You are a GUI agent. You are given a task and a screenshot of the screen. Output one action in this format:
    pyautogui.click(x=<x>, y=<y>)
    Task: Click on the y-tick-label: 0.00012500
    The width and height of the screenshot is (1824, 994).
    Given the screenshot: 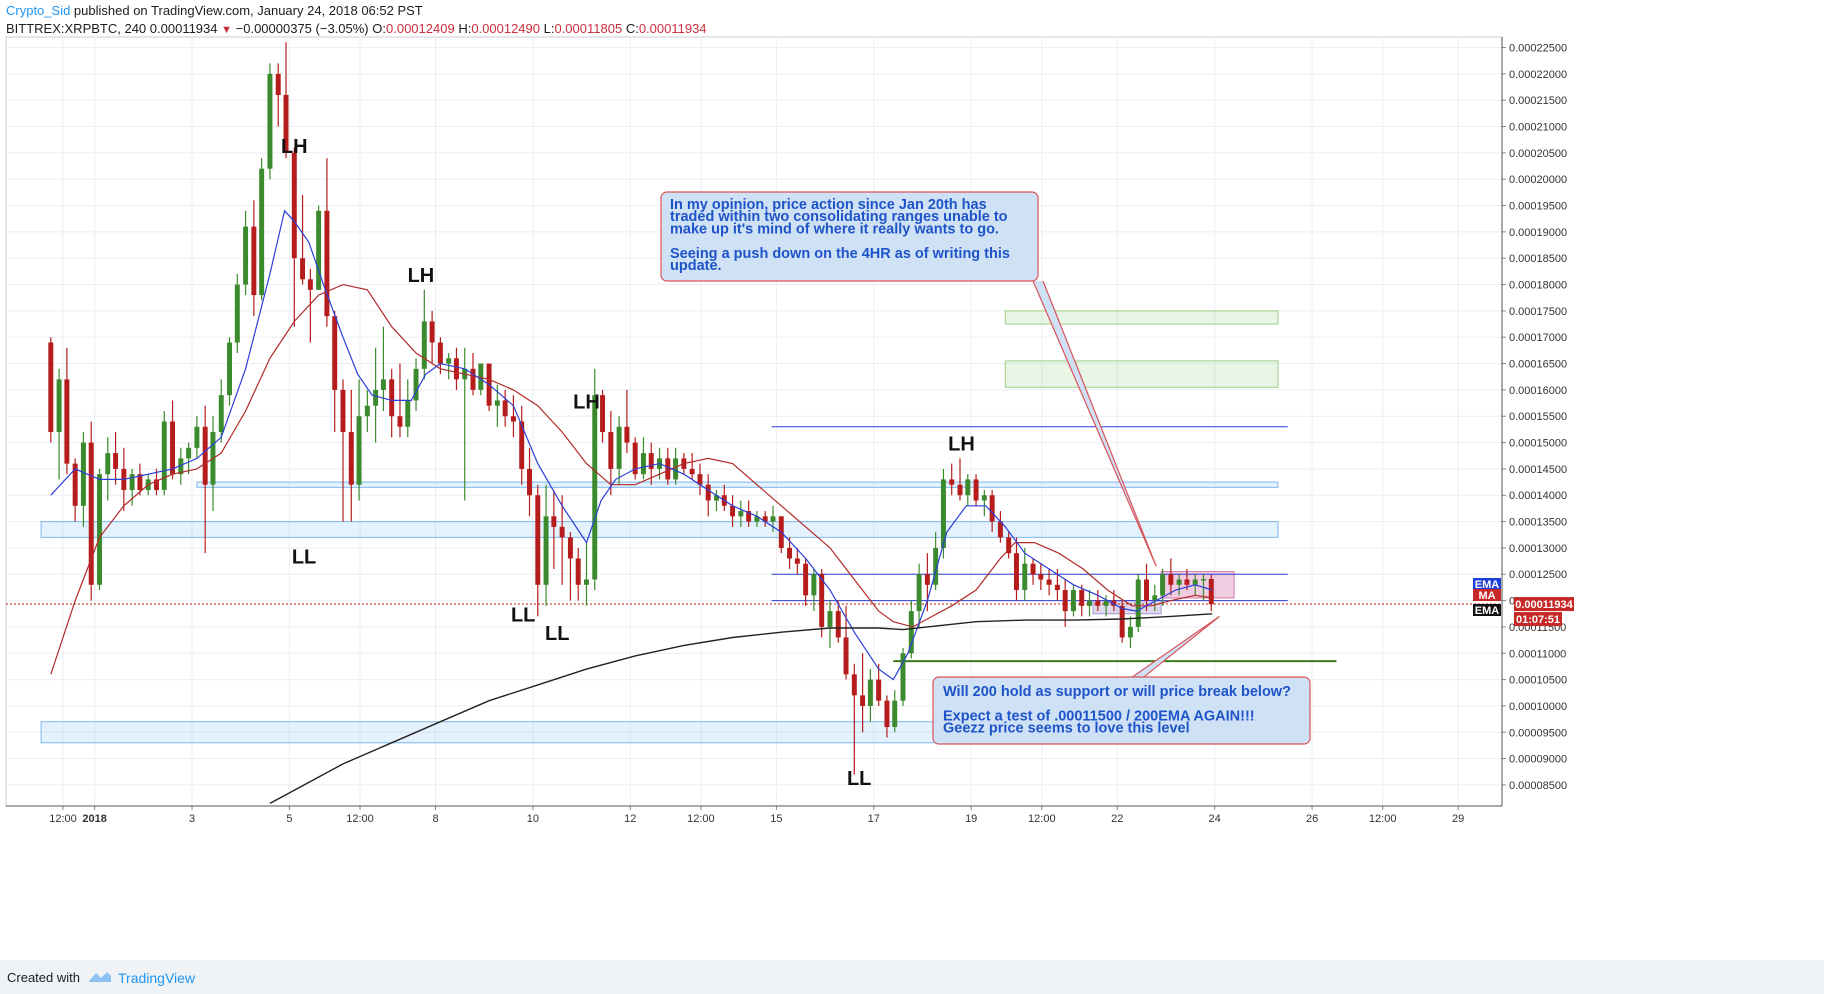 What is the action you would take?
    pyautogui.click(x=1538, y=575)
    